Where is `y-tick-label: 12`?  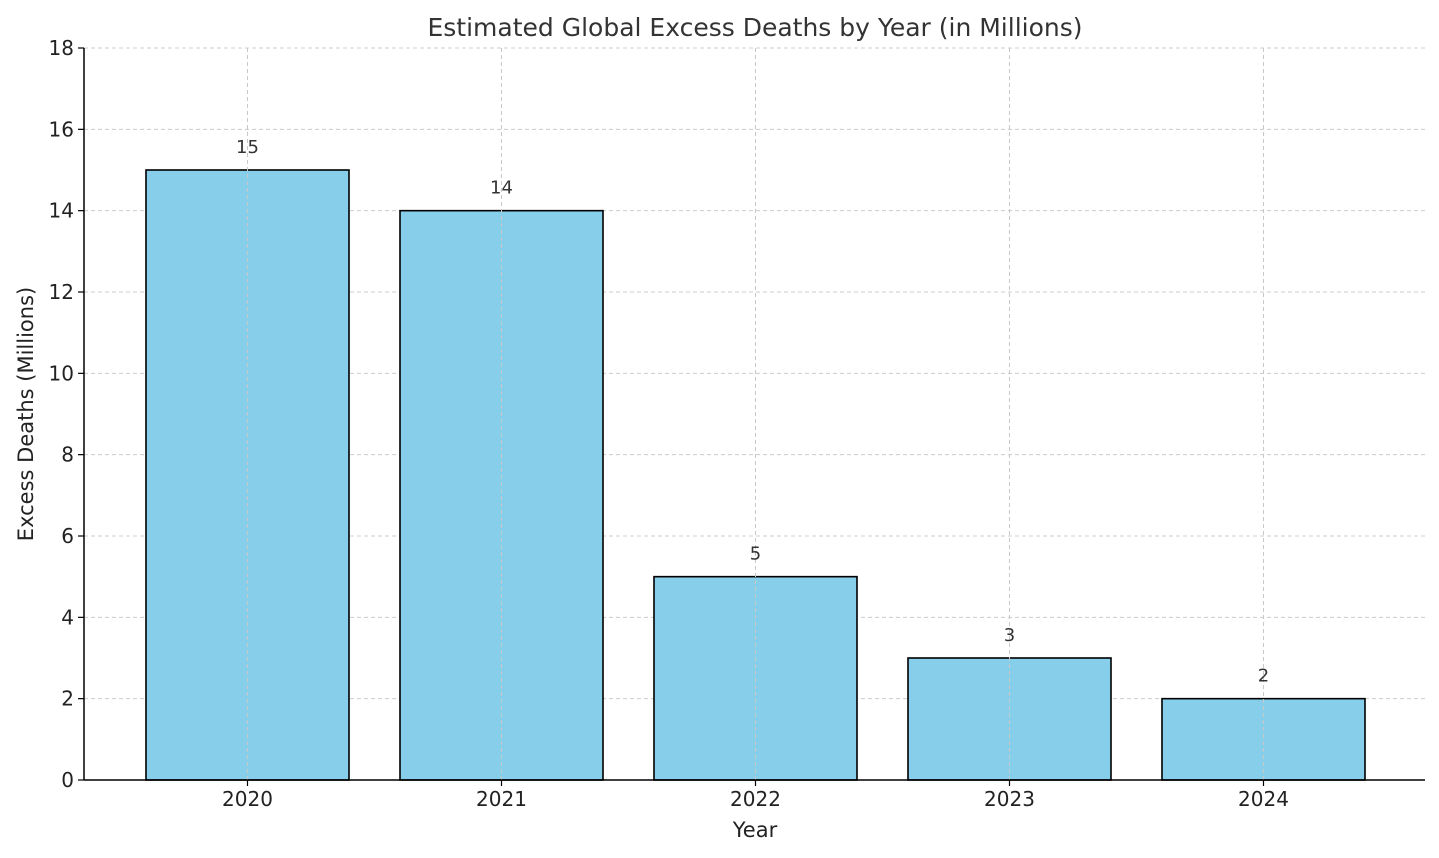
y-tick-label: 12 is located at coordinates (61, 292).